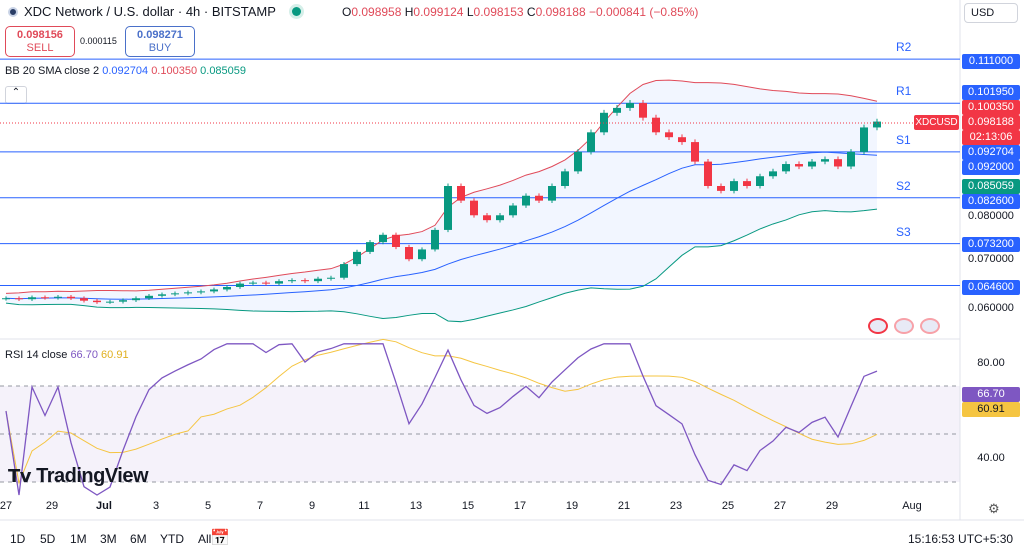 The height and width of the screenshot is (554, 1024). I want to click on range-all-button: All, so click(205, 539).